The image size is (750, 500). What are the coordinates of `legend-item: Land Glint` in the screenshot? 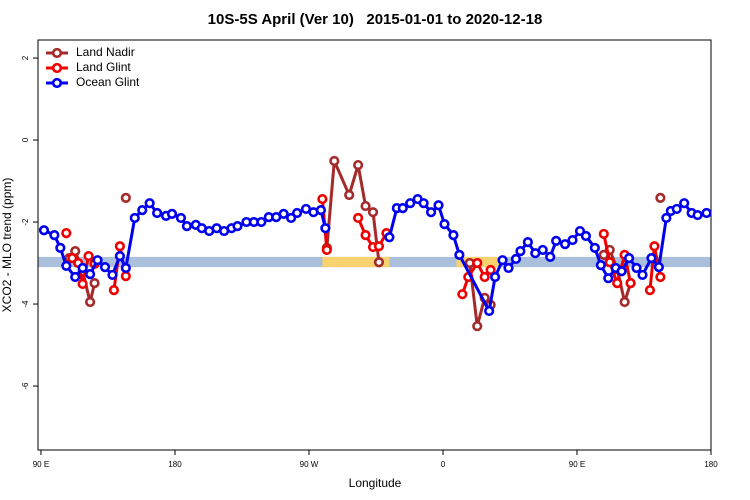 It's located at (88, 67).